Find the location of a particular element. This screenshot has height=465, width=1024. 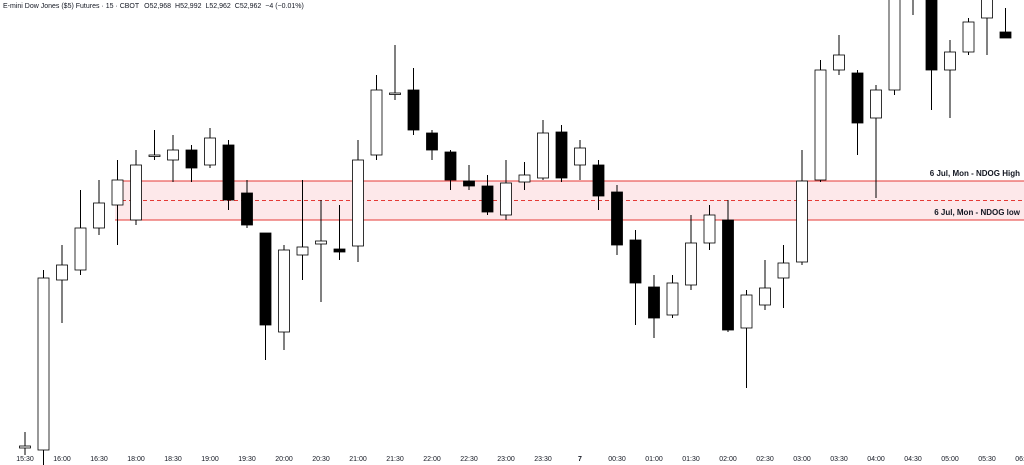

x-tick-label: 15:30 is located at coordinates (25, 459).